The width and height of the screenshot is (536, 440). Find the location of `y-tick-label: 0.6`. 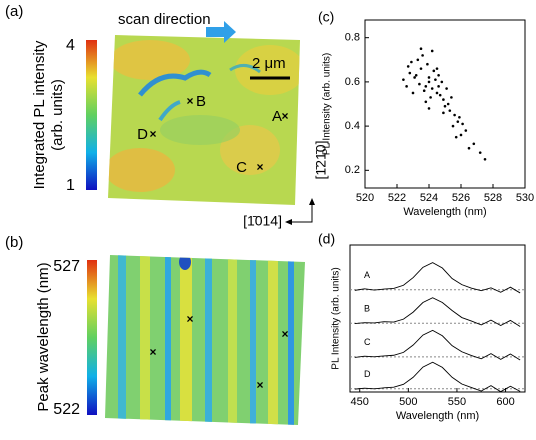

y-tick-label: 0.6 is located at coordinates (352, 82).